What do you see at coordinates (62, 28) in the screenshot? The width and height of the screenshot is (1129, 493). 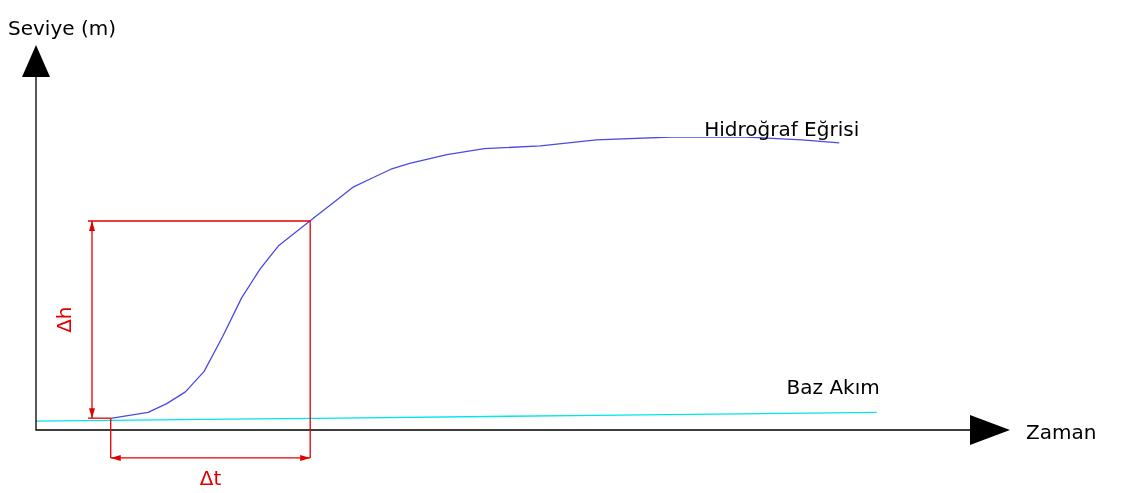 I see `y-axis-title: Seviye (m)` at bounding box center [62, 28].